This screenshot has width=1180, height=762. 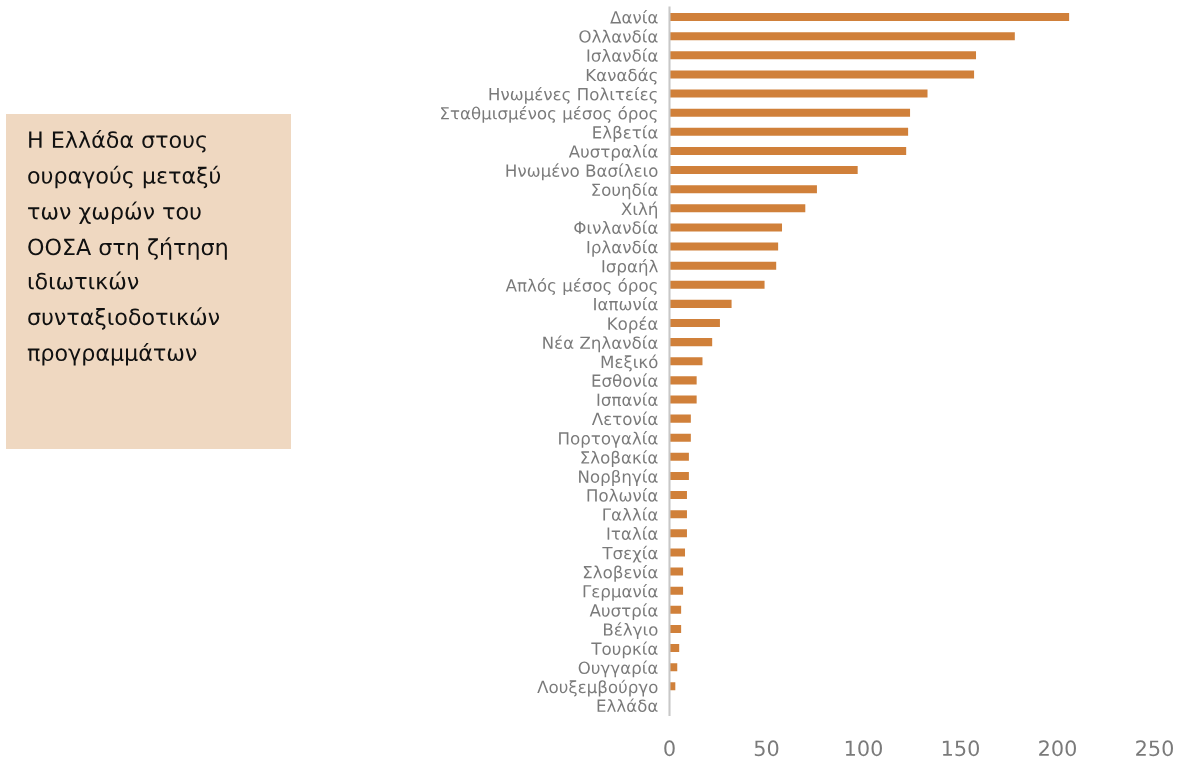 I want to click on y-tick-label: Τσεχία, so click(x=630, y=554).